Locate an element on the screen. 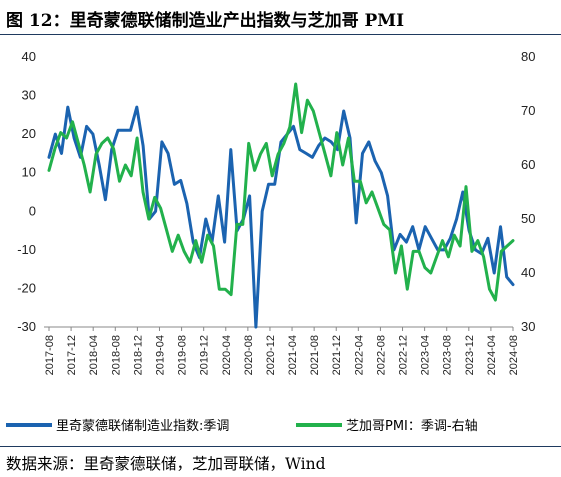  x-tick-label: 2020-08 is located at coordinates (249, 355).